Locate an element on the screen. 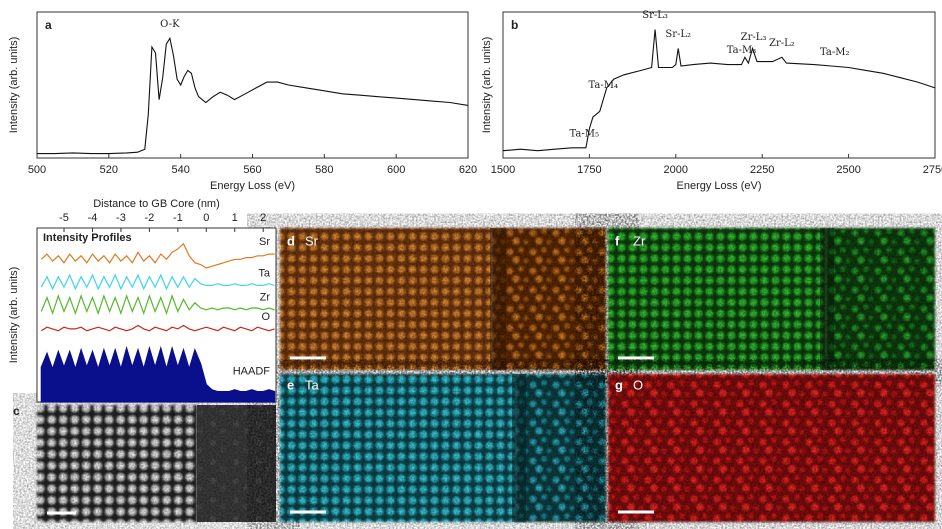  x-tick-label: -1 is located at coordinates (178, 218).